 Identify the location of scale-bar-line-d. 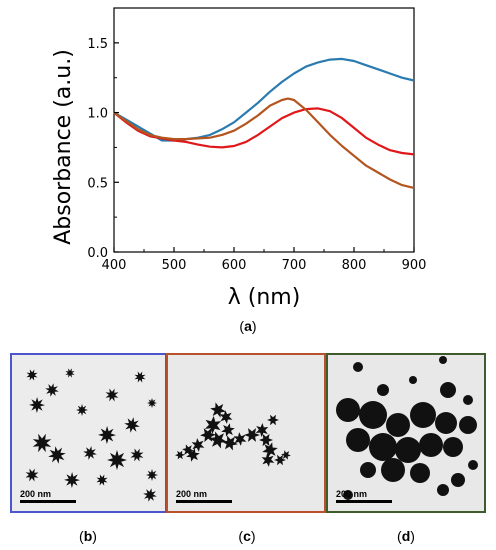
(364, 501).